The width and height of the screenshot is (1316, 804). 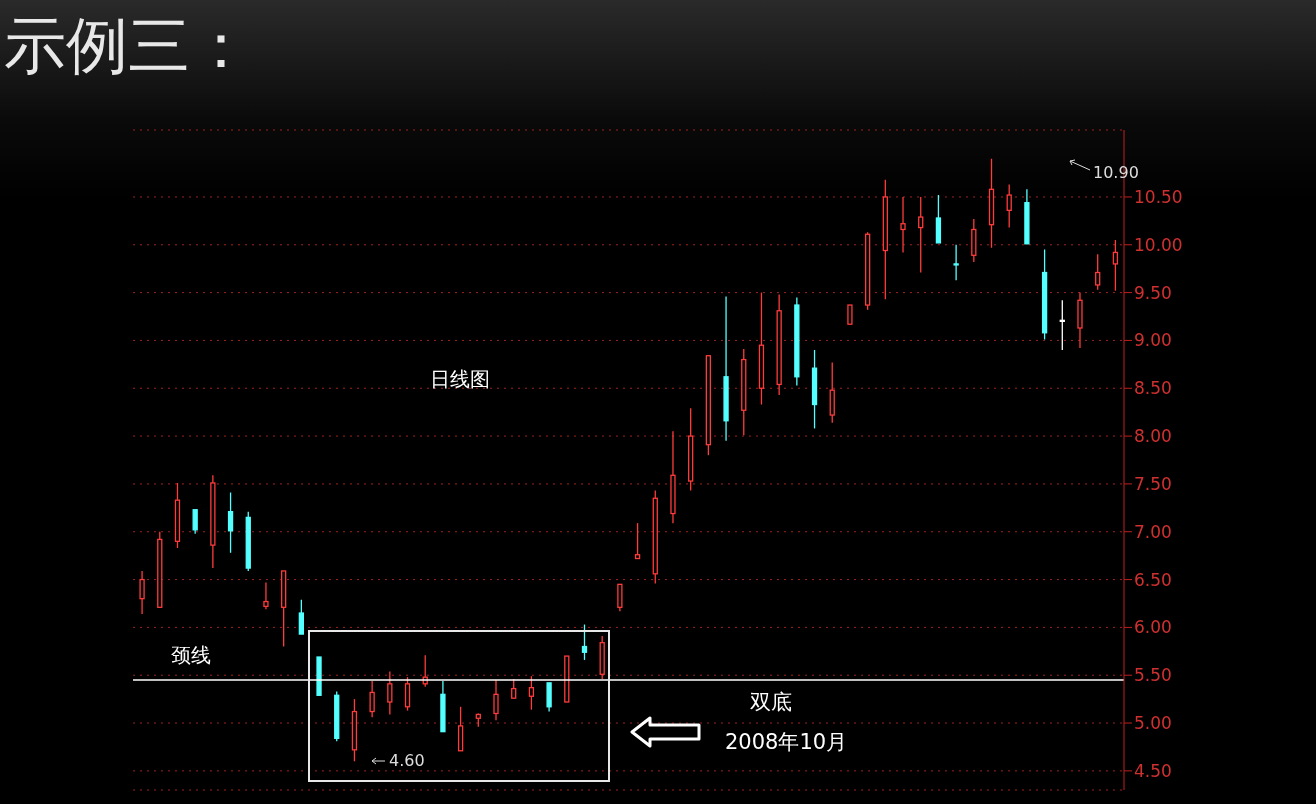 What do you see at coordinates (128, 46) in the screenshot?
I see `chart-title: 示例三：` at bounding box center [128, 46].